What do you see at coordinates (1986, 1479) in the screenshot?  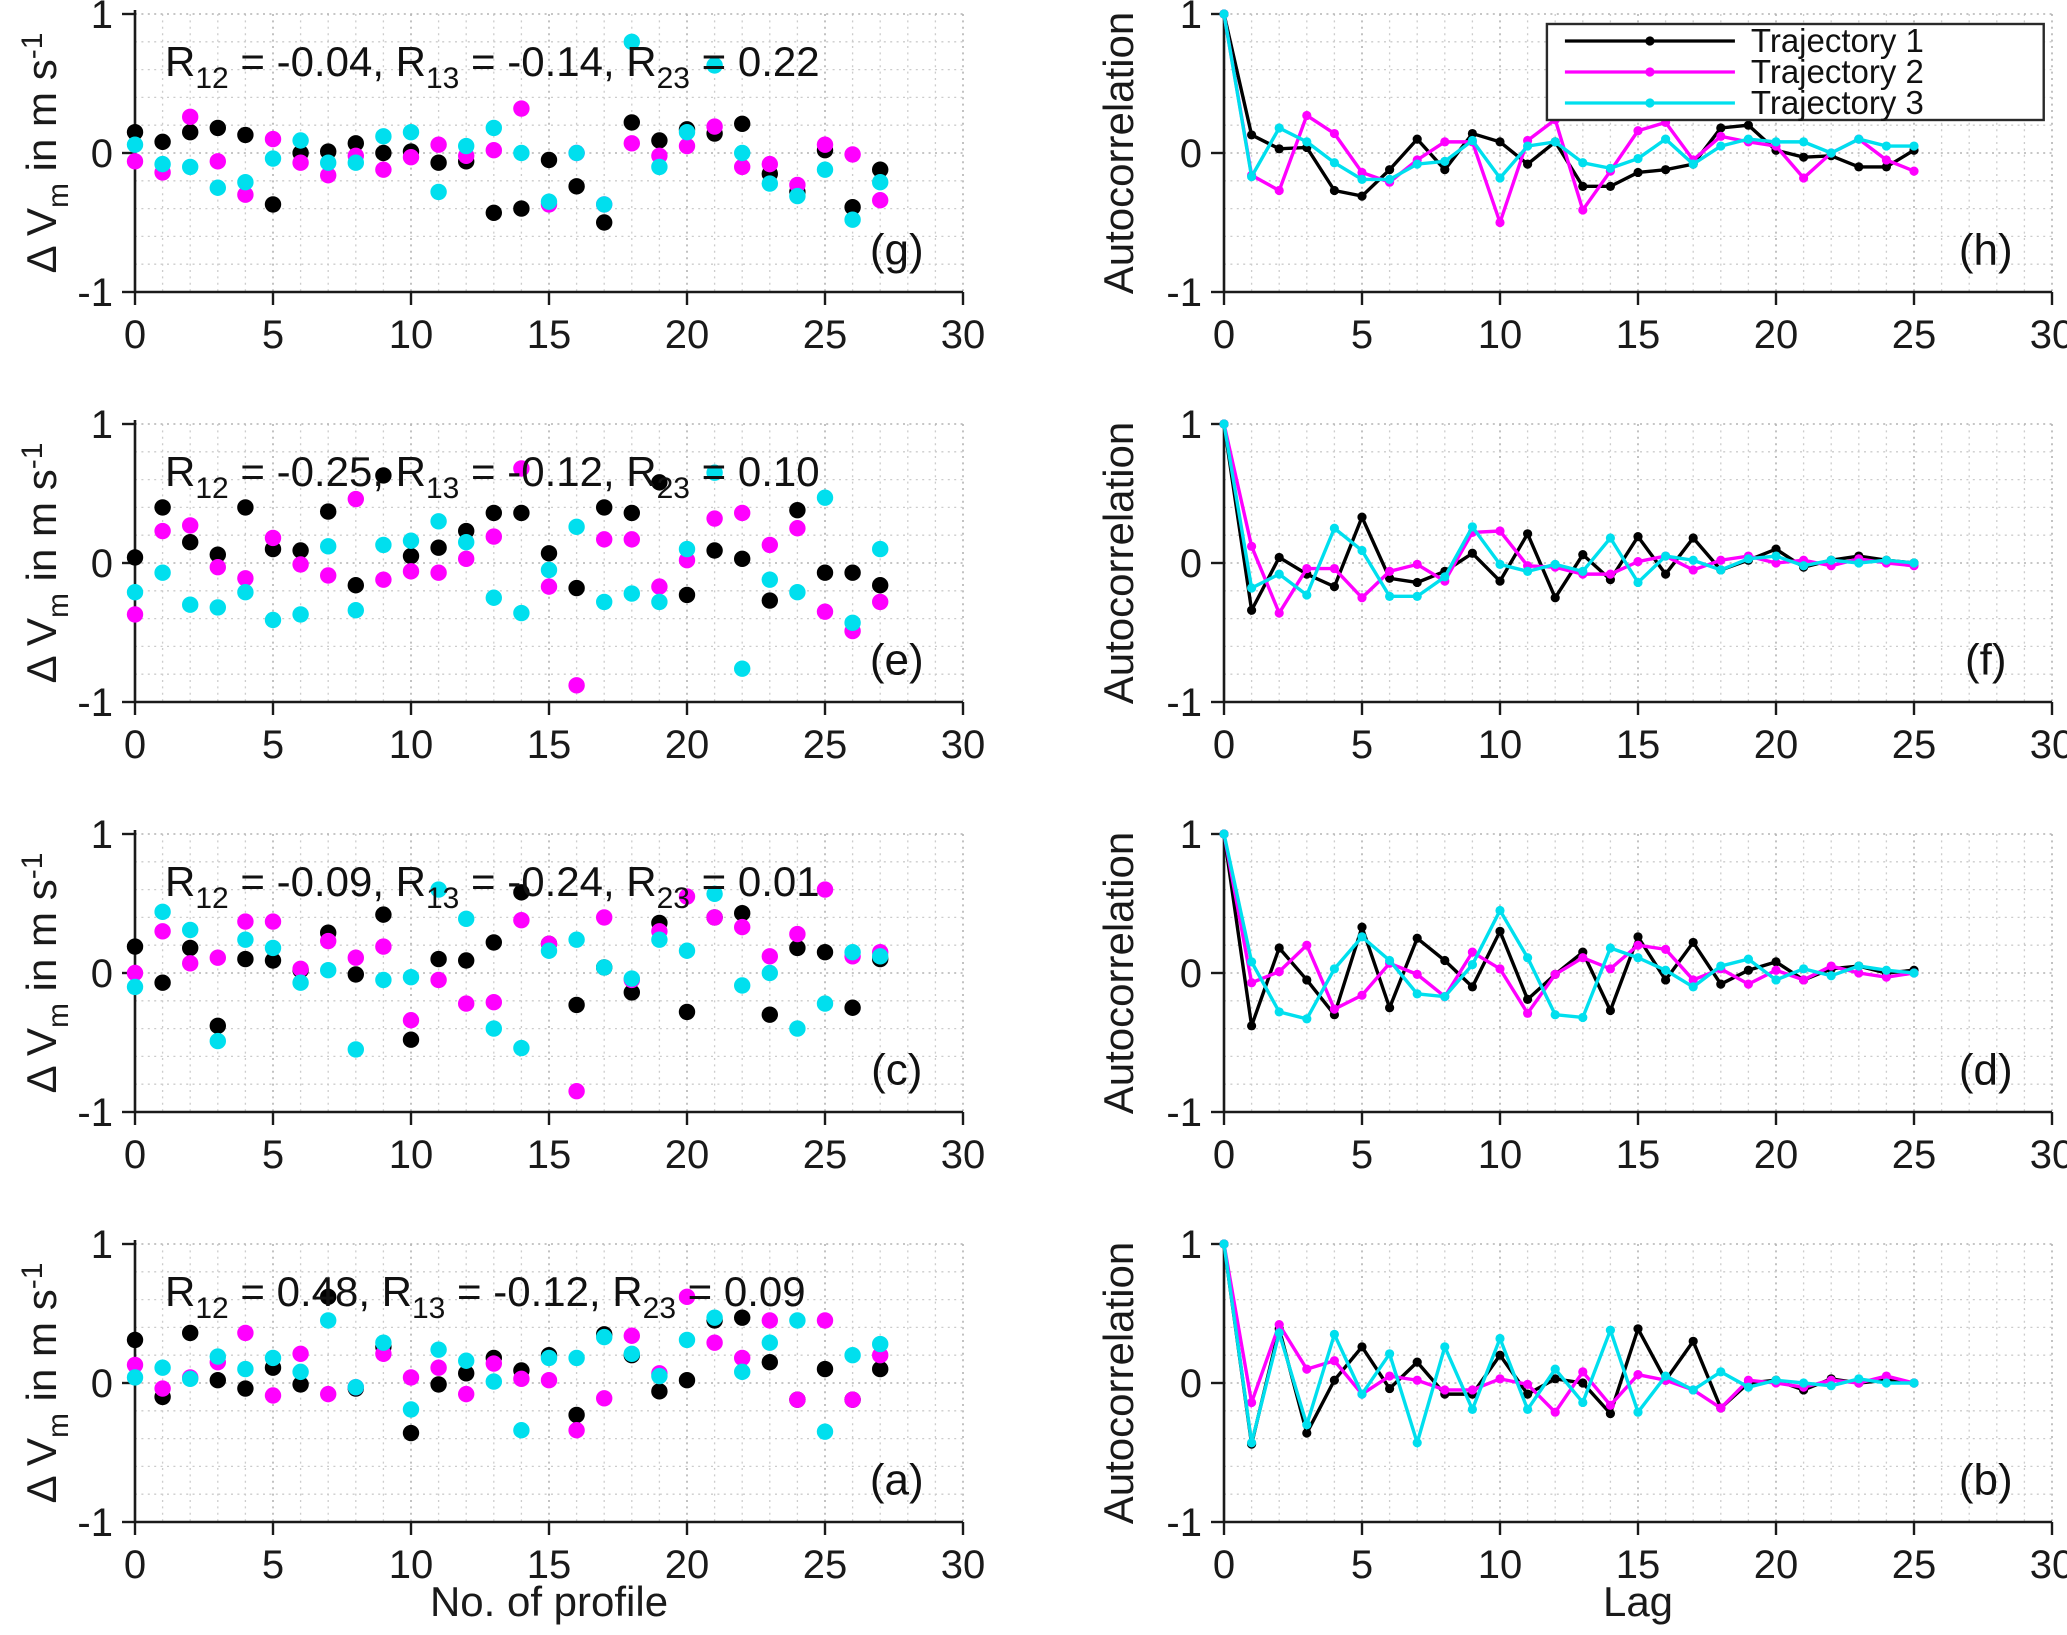 I see `subplot-letter: (b)` at bounding box center [1986, 1479].